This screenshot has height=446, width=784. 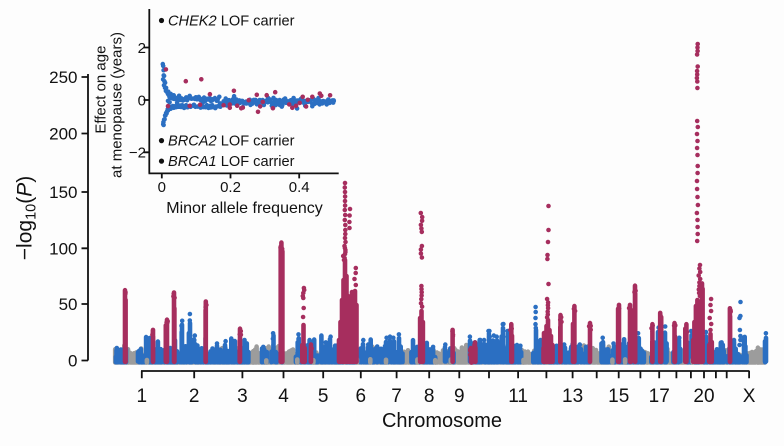 What do you see at coordinates (231, 22) in the screenshot?
I see `svg-text: CHEK2 LOF carrier` at bounding box center [231, 22].